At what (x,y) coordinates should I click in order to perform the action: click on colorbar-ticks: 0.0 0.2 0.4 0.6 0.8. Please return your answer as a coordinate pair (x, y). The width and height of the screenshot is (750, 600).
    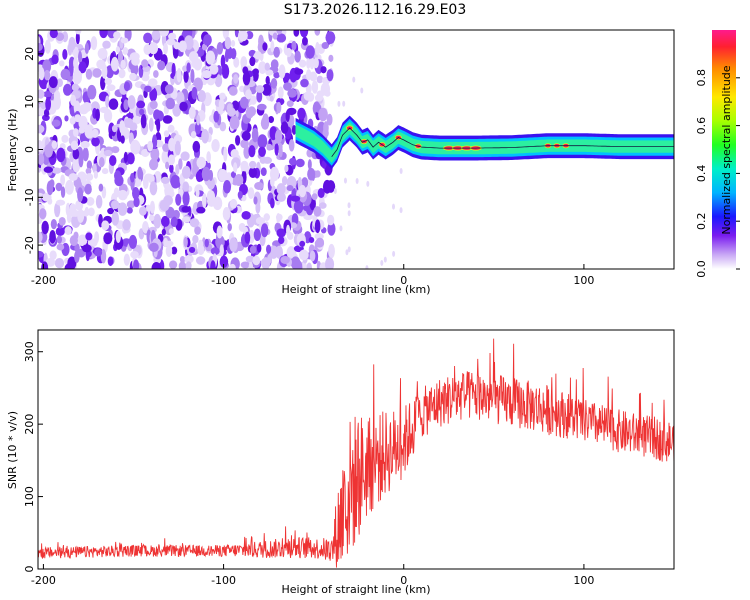
    Looking at the image, I should click on (717, 173).